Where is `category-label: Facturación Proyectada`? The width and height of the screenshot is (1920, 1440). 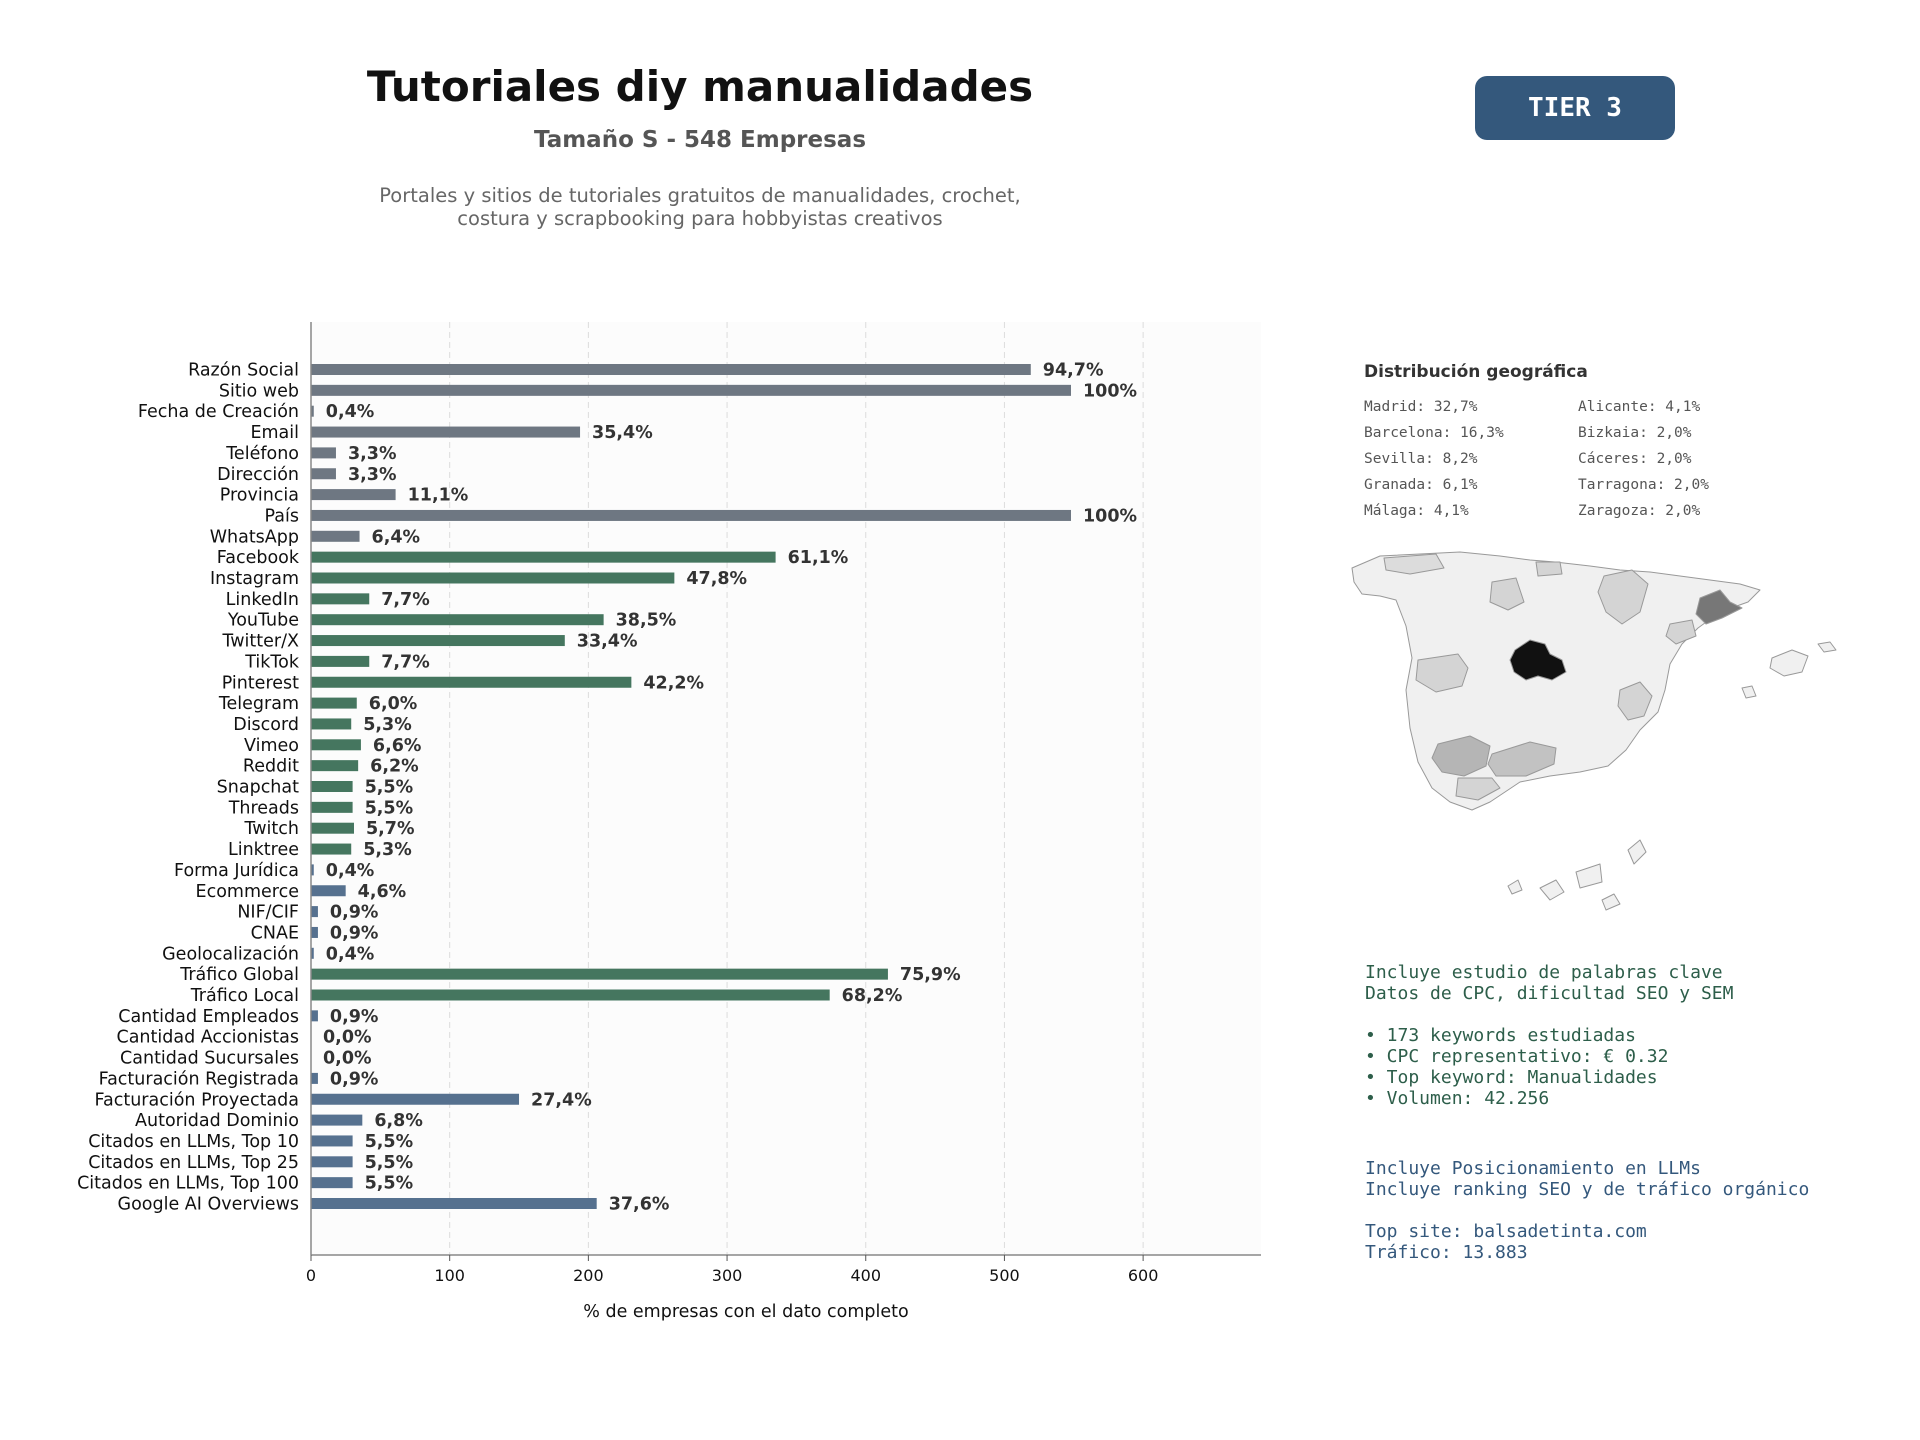
category-label: Facturación Proyectada is located at coordinates (197, 1100).